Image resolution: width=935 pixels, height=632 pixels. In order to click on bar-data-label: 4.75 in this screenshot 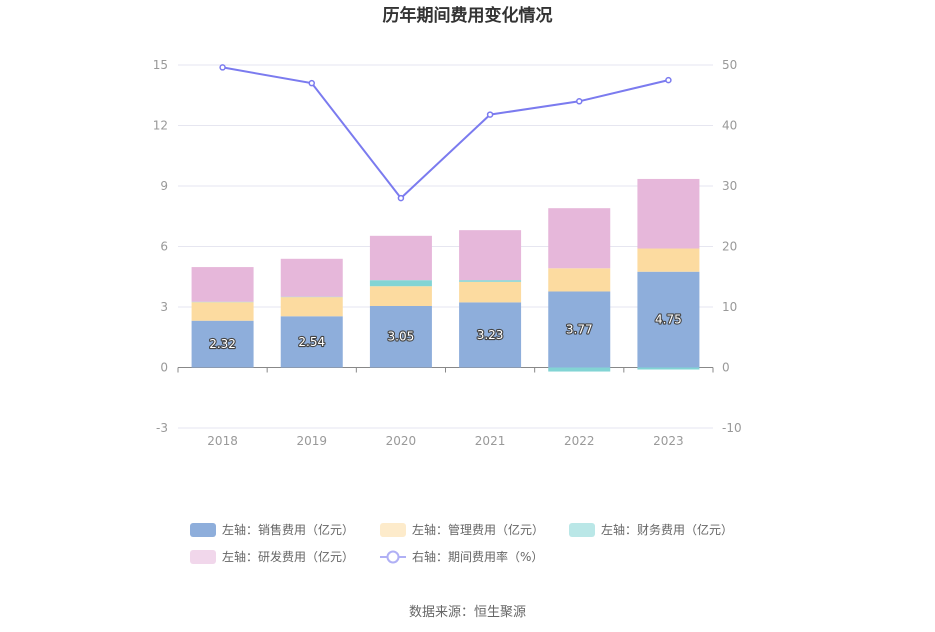, I will do `click(668, 320)`.